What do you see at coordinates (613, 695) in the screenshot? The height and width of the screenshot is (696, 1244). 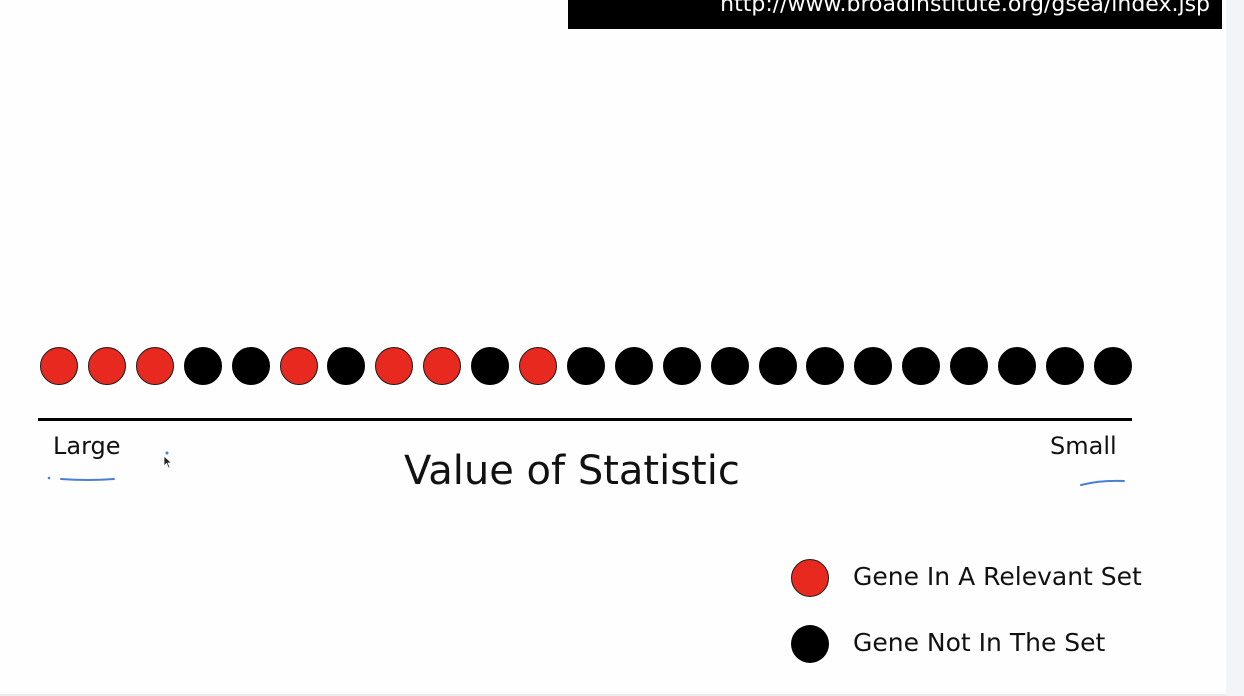 I see `bottom-edge` at bounding box center [613, 695].